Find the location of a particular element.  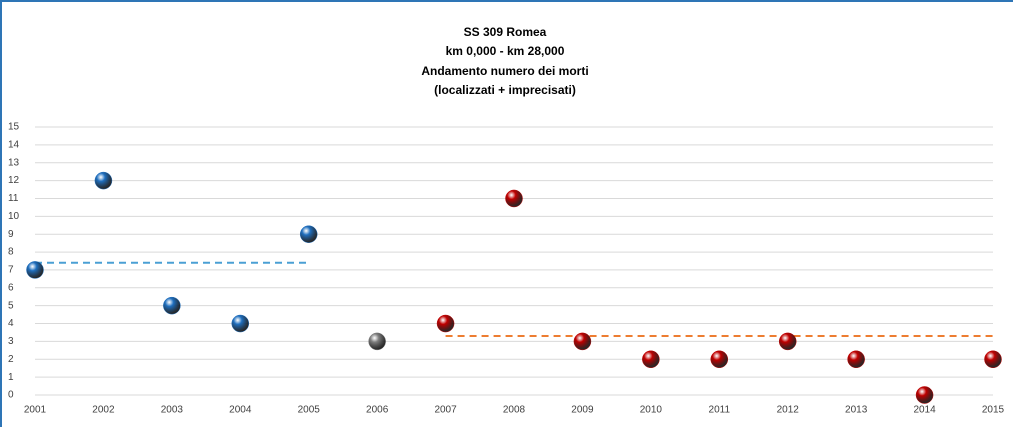

x-tick-label: 2003 is located at coordinates (172, 410).